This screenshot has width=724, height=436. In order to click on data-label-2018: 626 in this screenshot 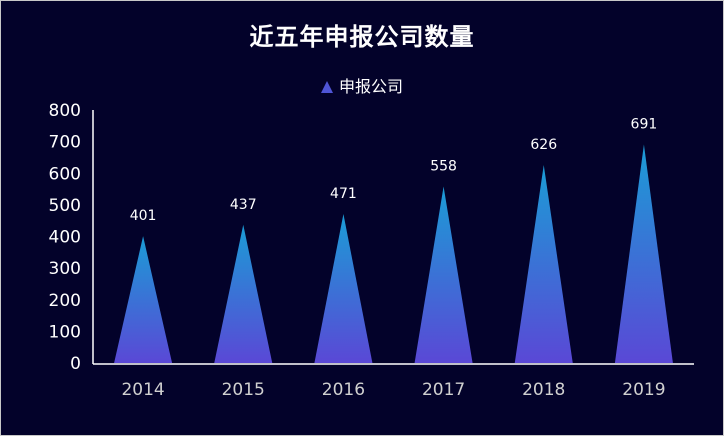, I will do `click(543, 145)`.